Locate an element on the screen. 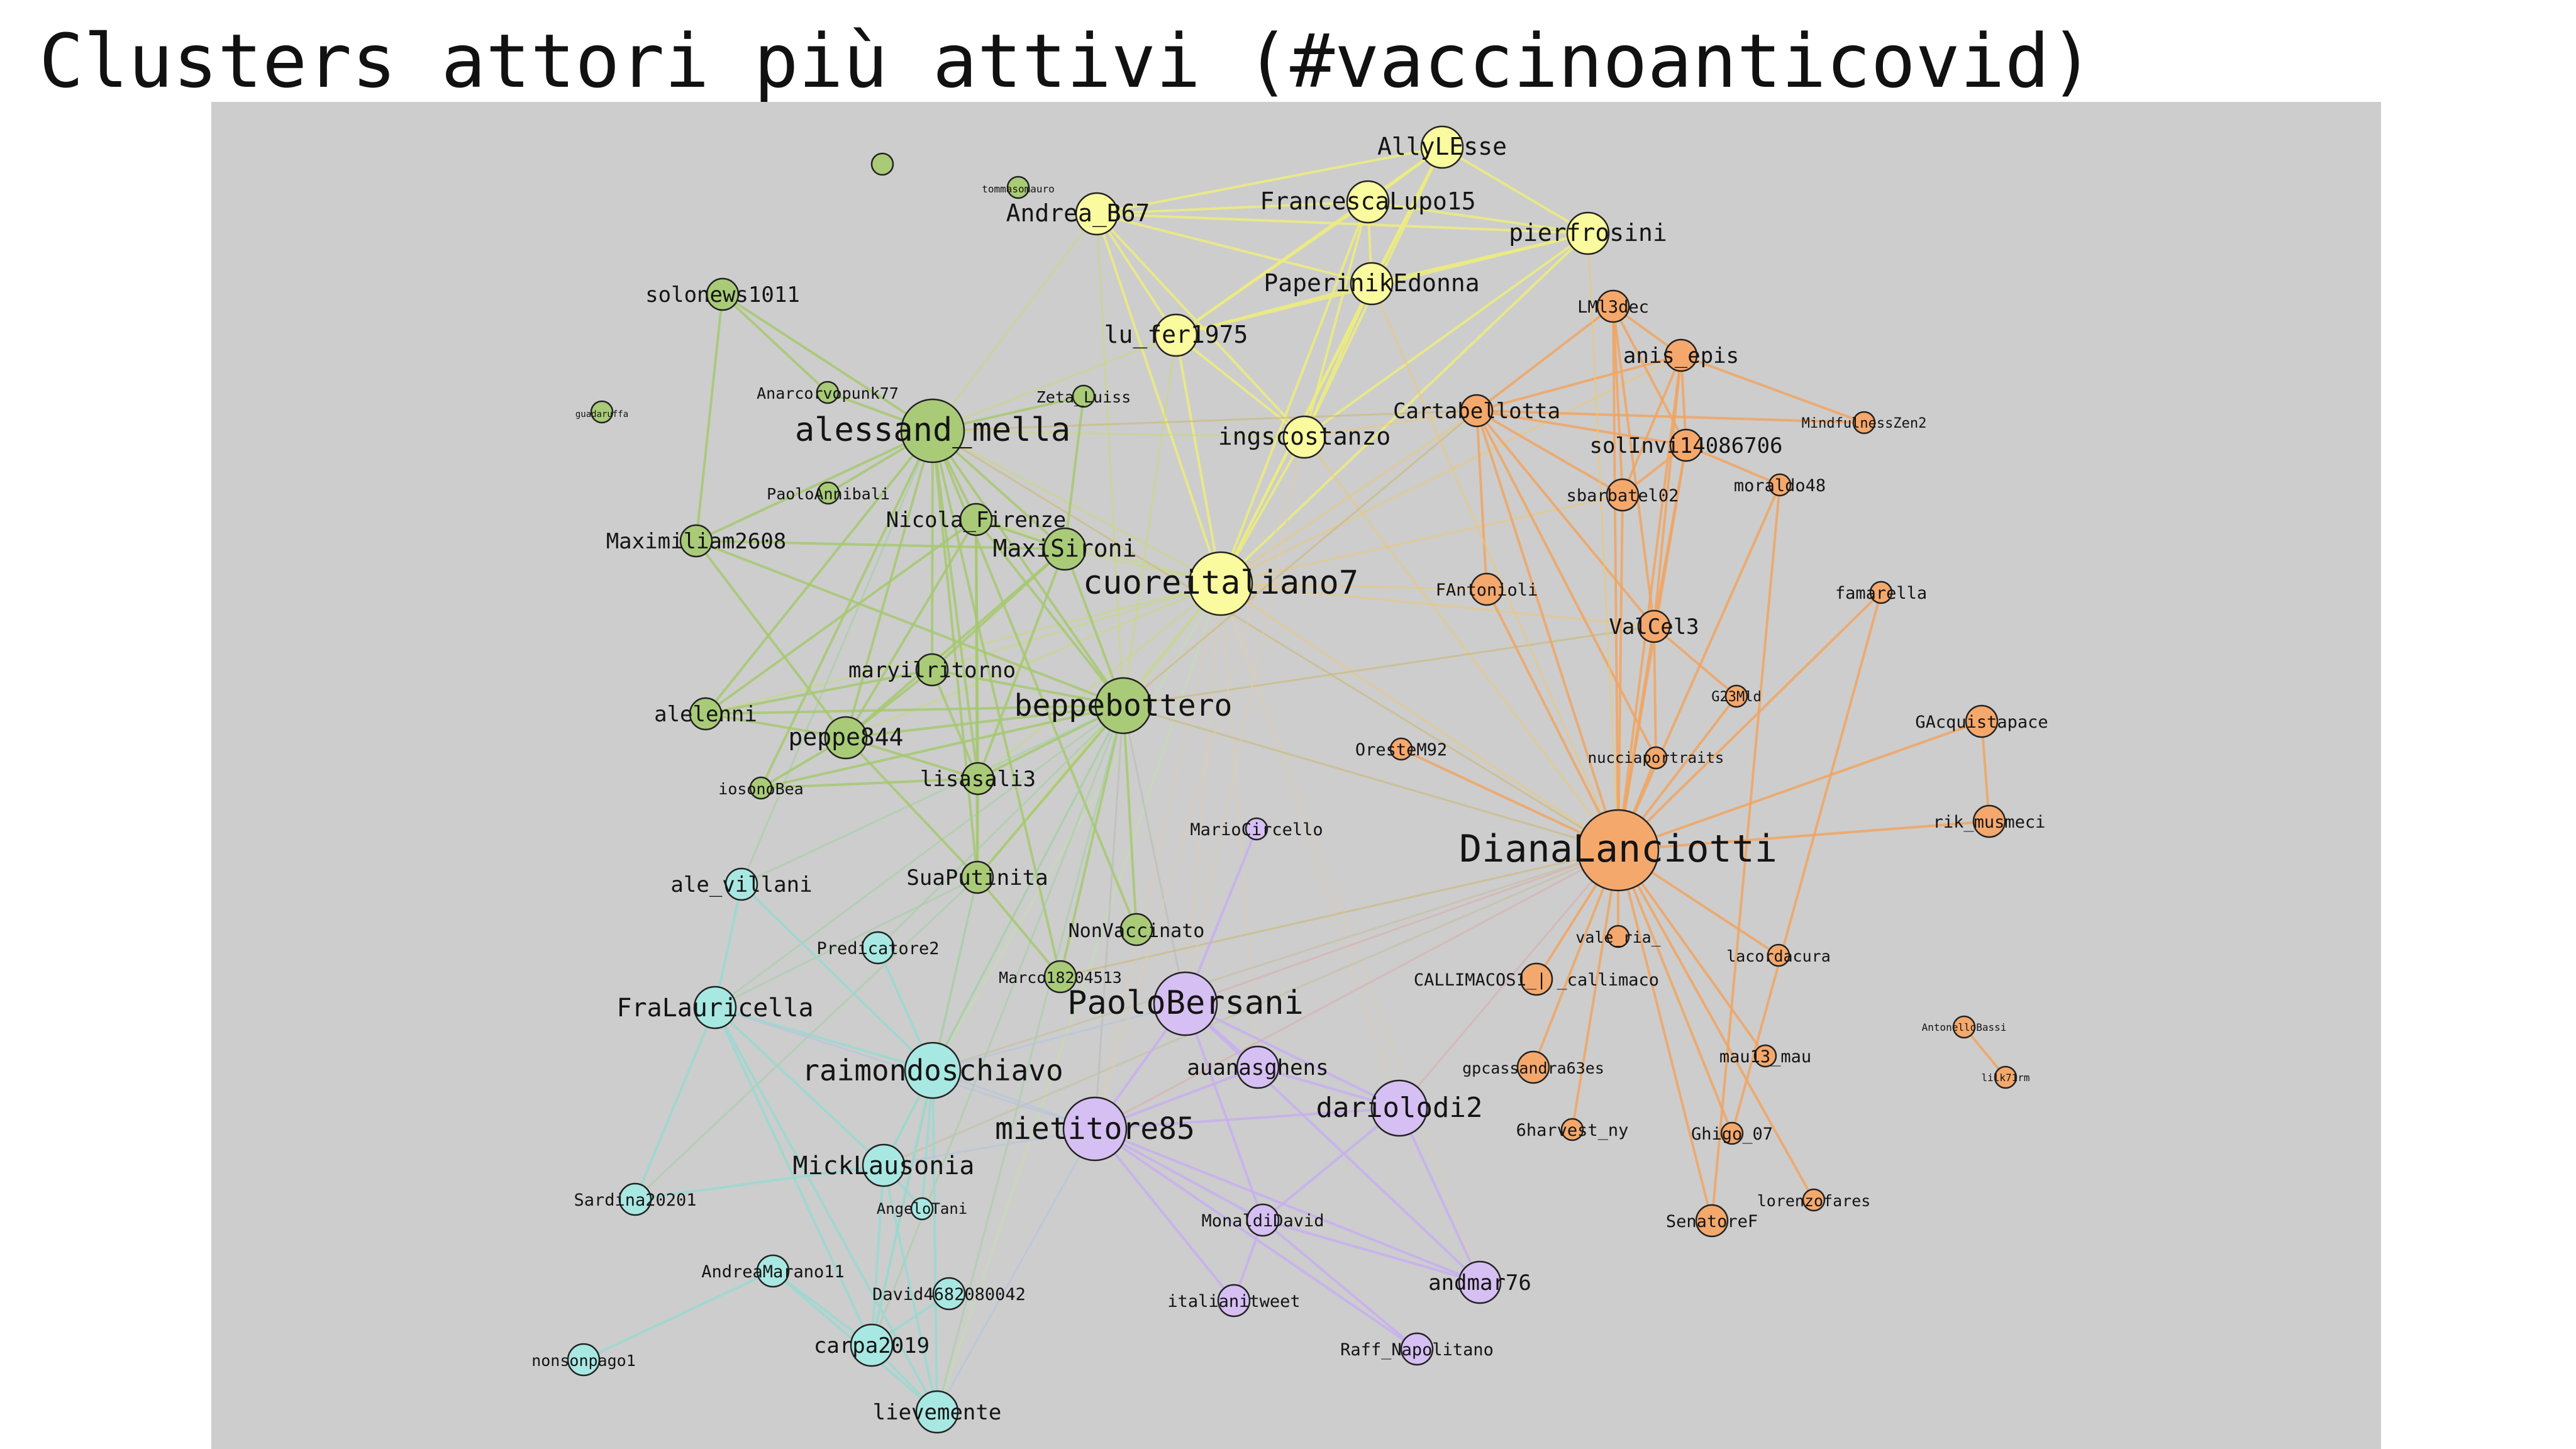  node-label-lisasali3: lisasali3 is located at coordinates (978, 779).